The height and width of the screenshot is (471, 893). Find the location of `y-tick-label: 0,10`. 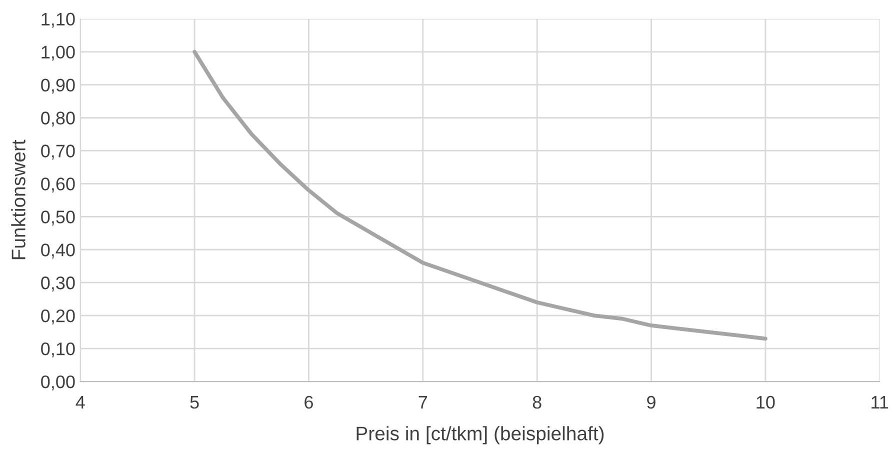

y-tick-label: 0,10 is located at coordinates (58, 350).